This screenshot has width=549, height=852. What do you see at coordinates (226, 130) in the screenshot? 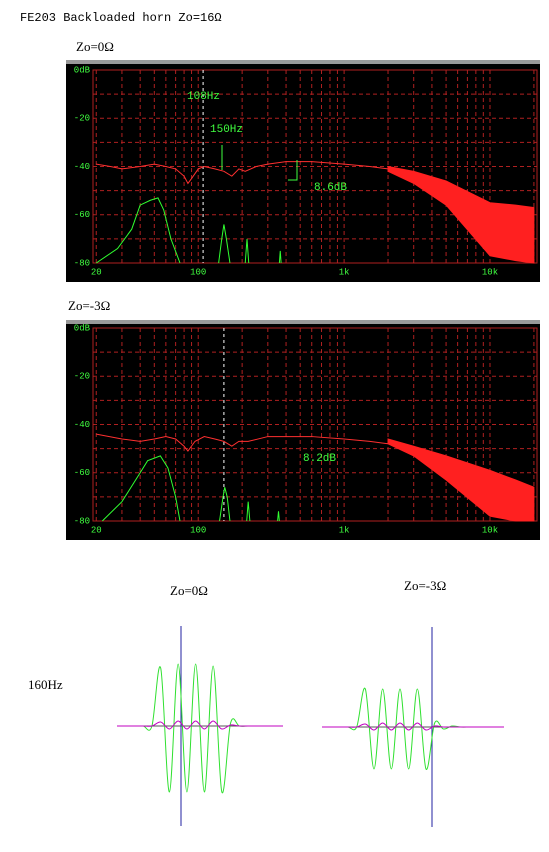
I see `annotation: 150Hz` at bounding box center [226, 130].